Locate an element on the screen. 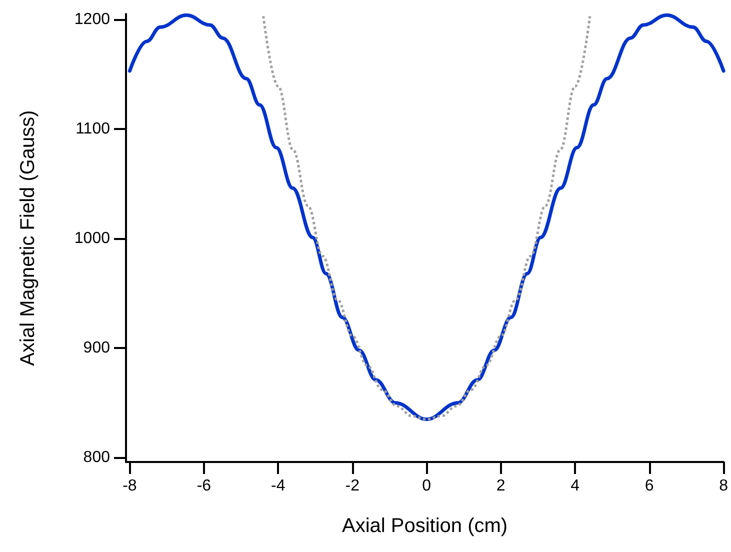 The height and width of the screenshot is (552, 731). x-tick-label: -4 is located at coordinates (278, 486).